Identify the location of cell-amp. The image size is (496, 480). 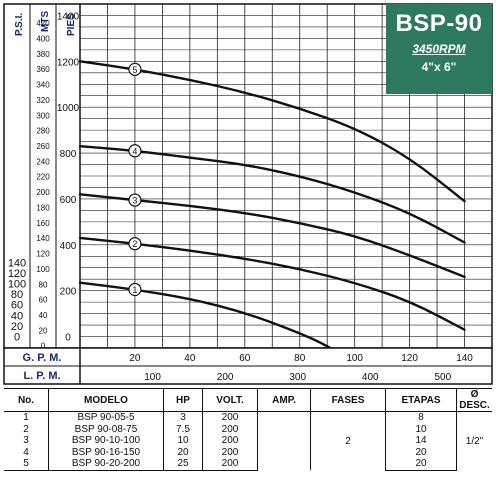
(284, 440).